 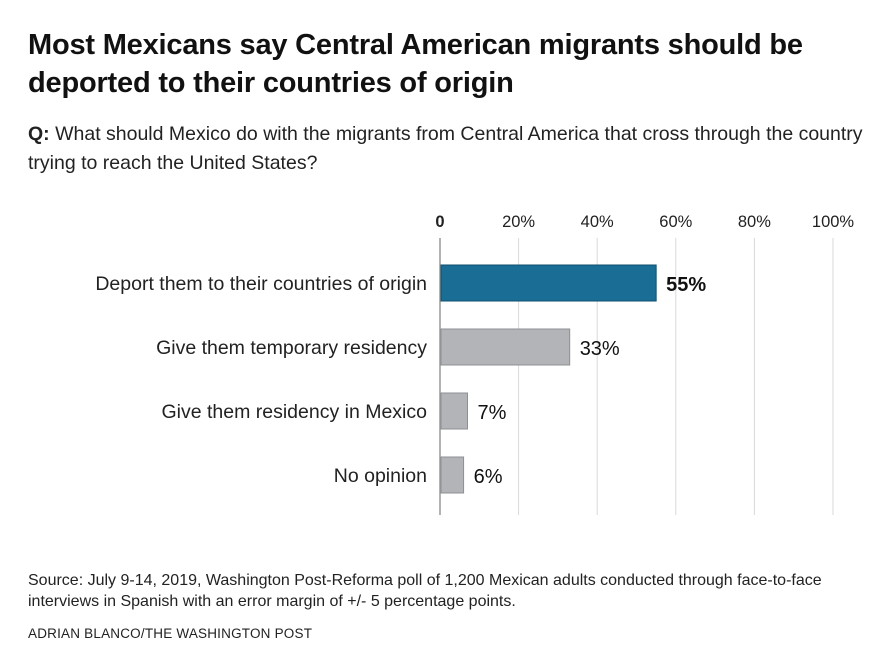 What do you see at coordinates (675, 222) in the screenshot?
I see `tick-label: 60%` at bounding box center [675, 222].